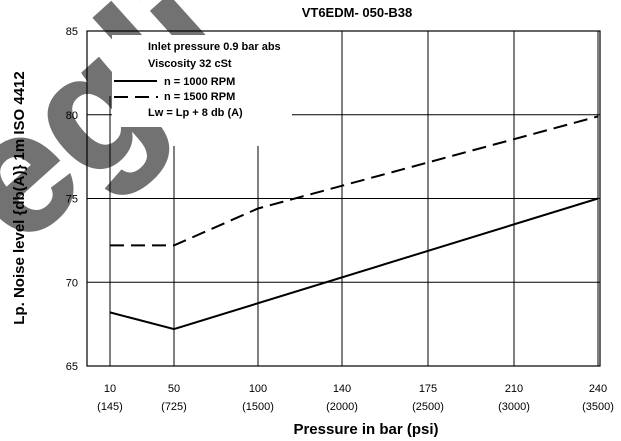 The height and width of the screenshot is (441, 621). What do you see at coordinates (72, 283) in the screenshot?
I see `y-tick-label: 70` at bounding box center [72, 283].